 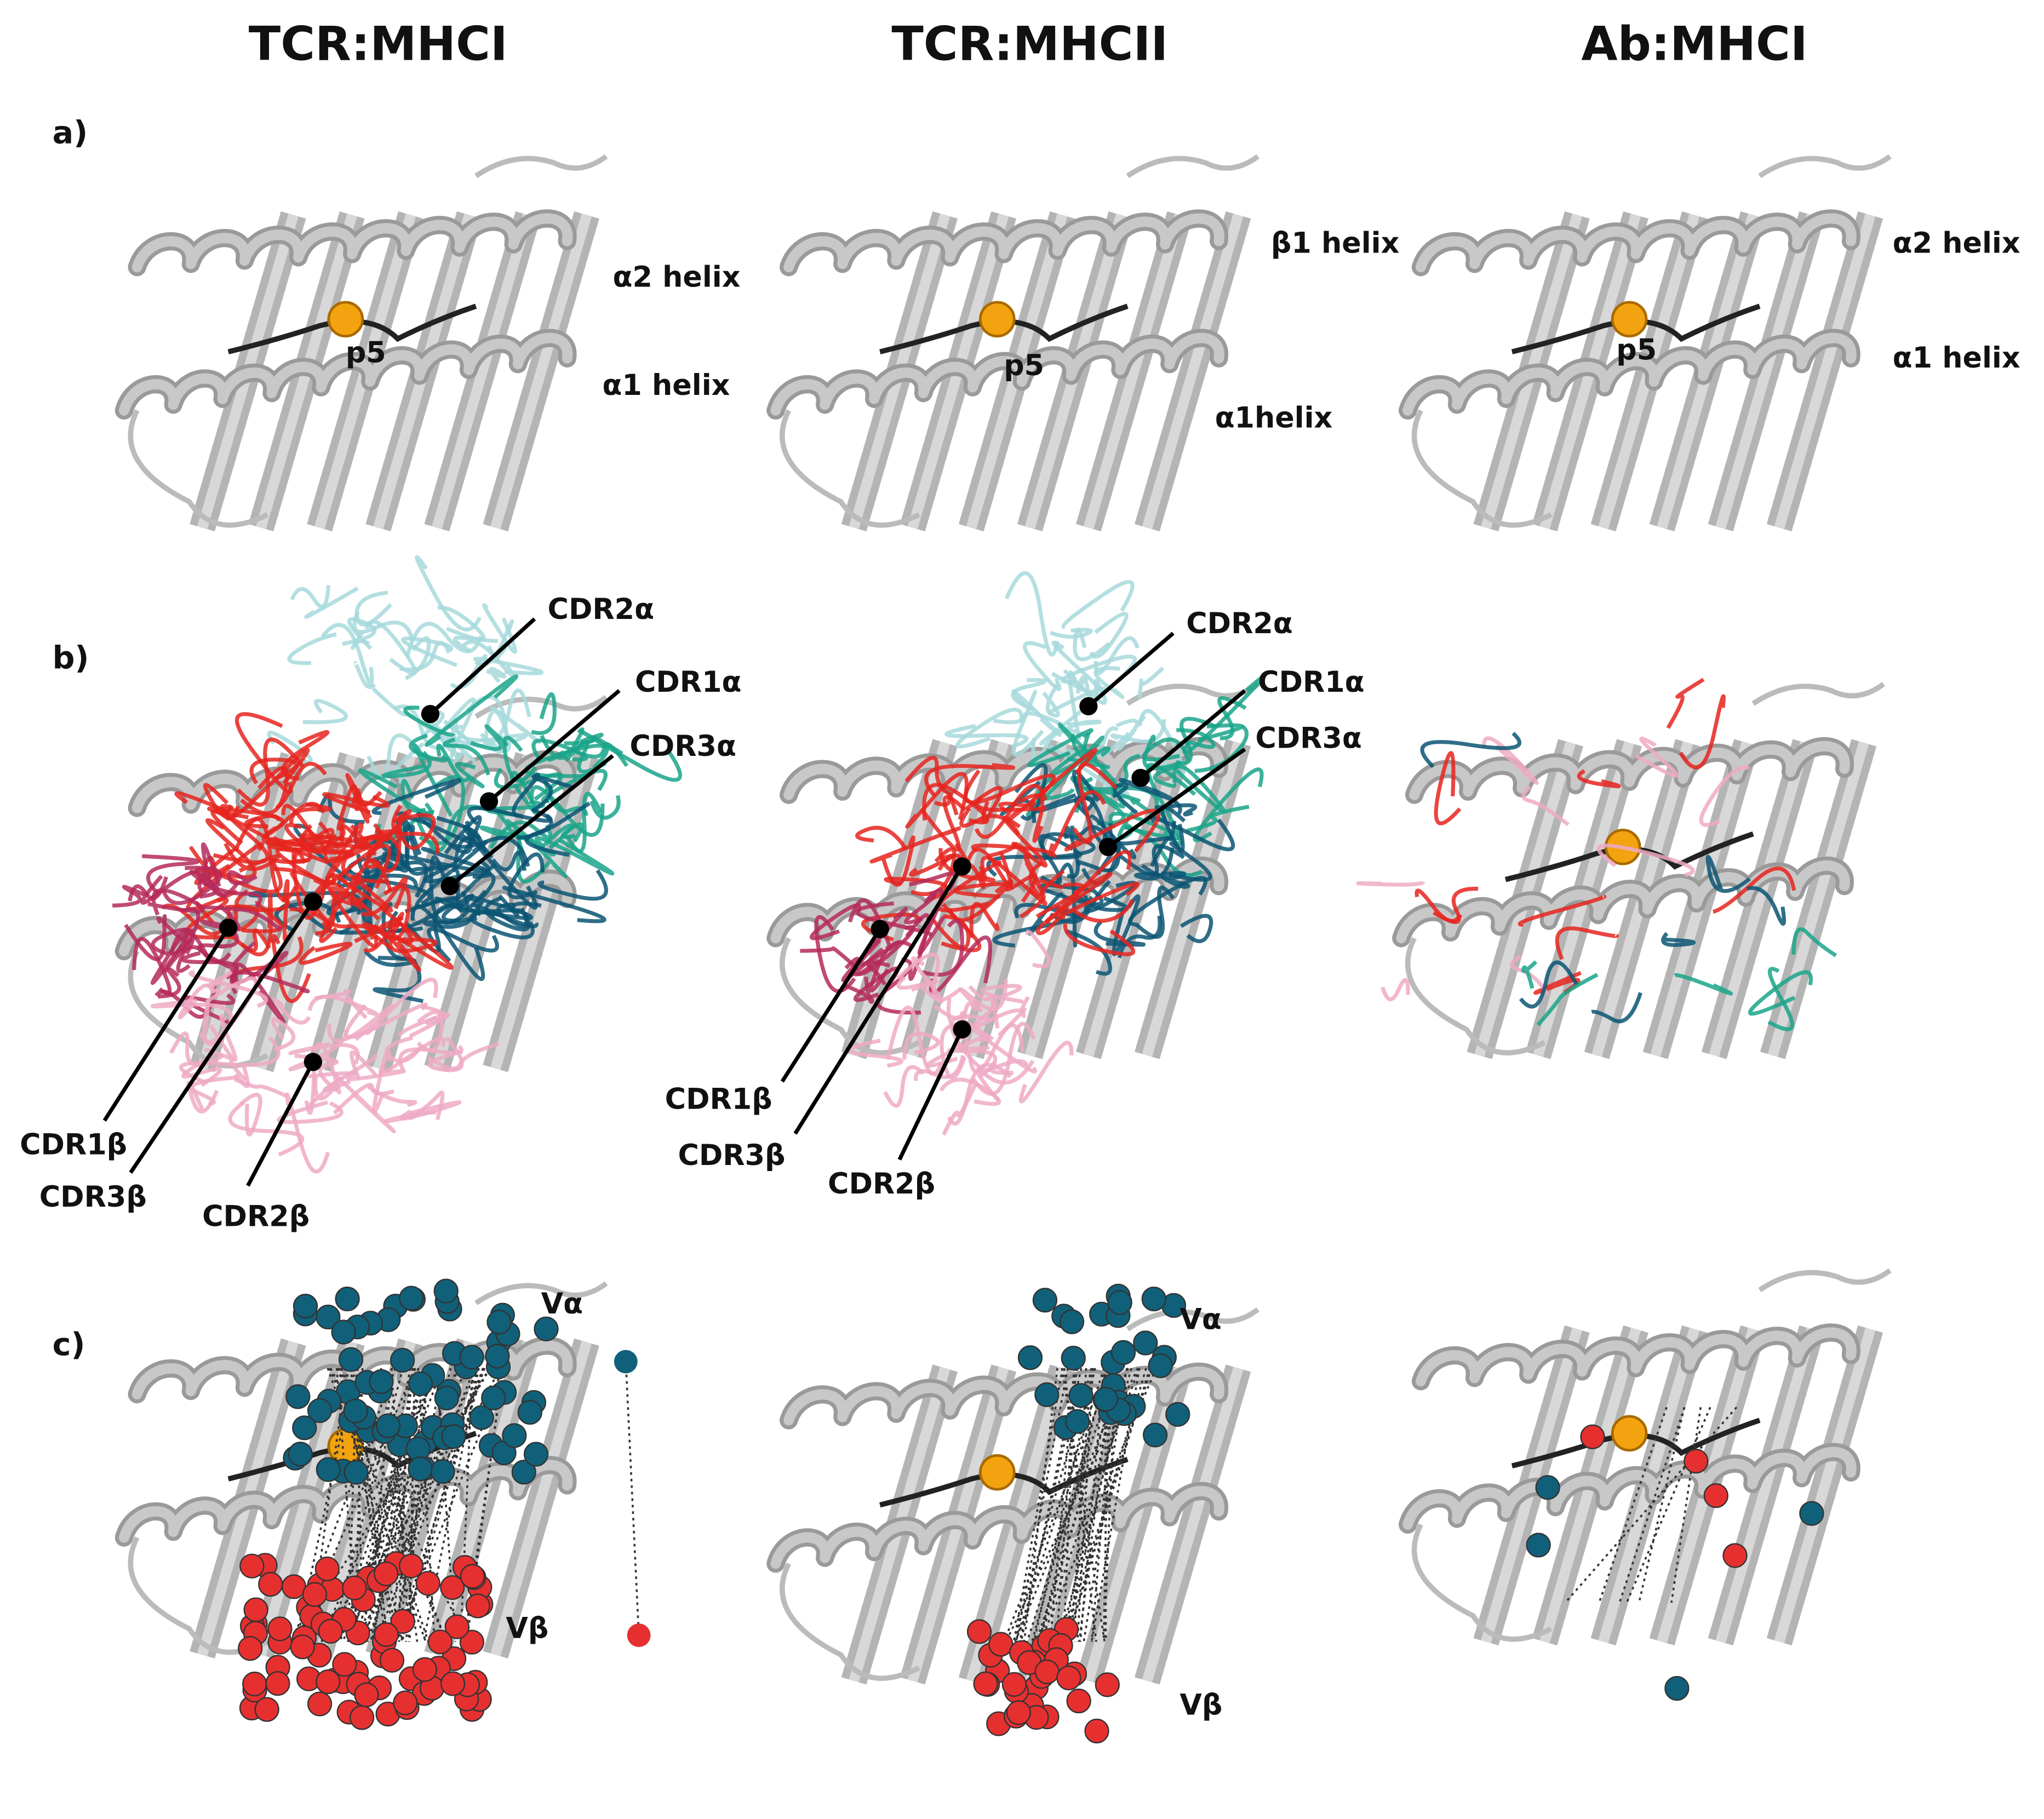 What do you see at coordinates (1630, 1433) in the screenshot?
I see `p5-atom` at bounding box center [1630, 1433].